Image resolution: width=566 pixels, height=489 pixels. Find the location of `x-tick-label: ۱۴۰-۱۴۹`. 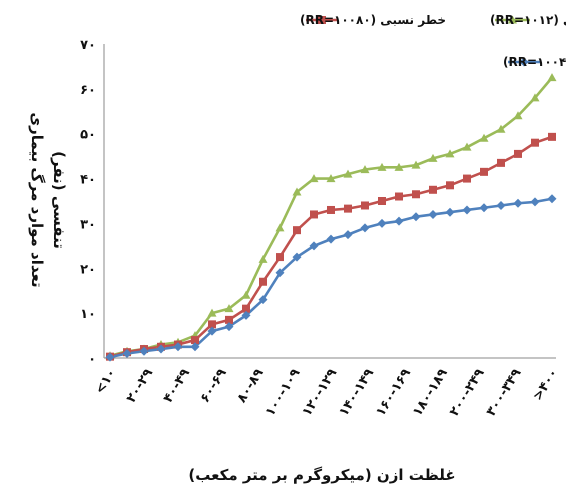

x-tick-label: ۱۴۰-۱۴۹ is located at coordinates (356, 392).